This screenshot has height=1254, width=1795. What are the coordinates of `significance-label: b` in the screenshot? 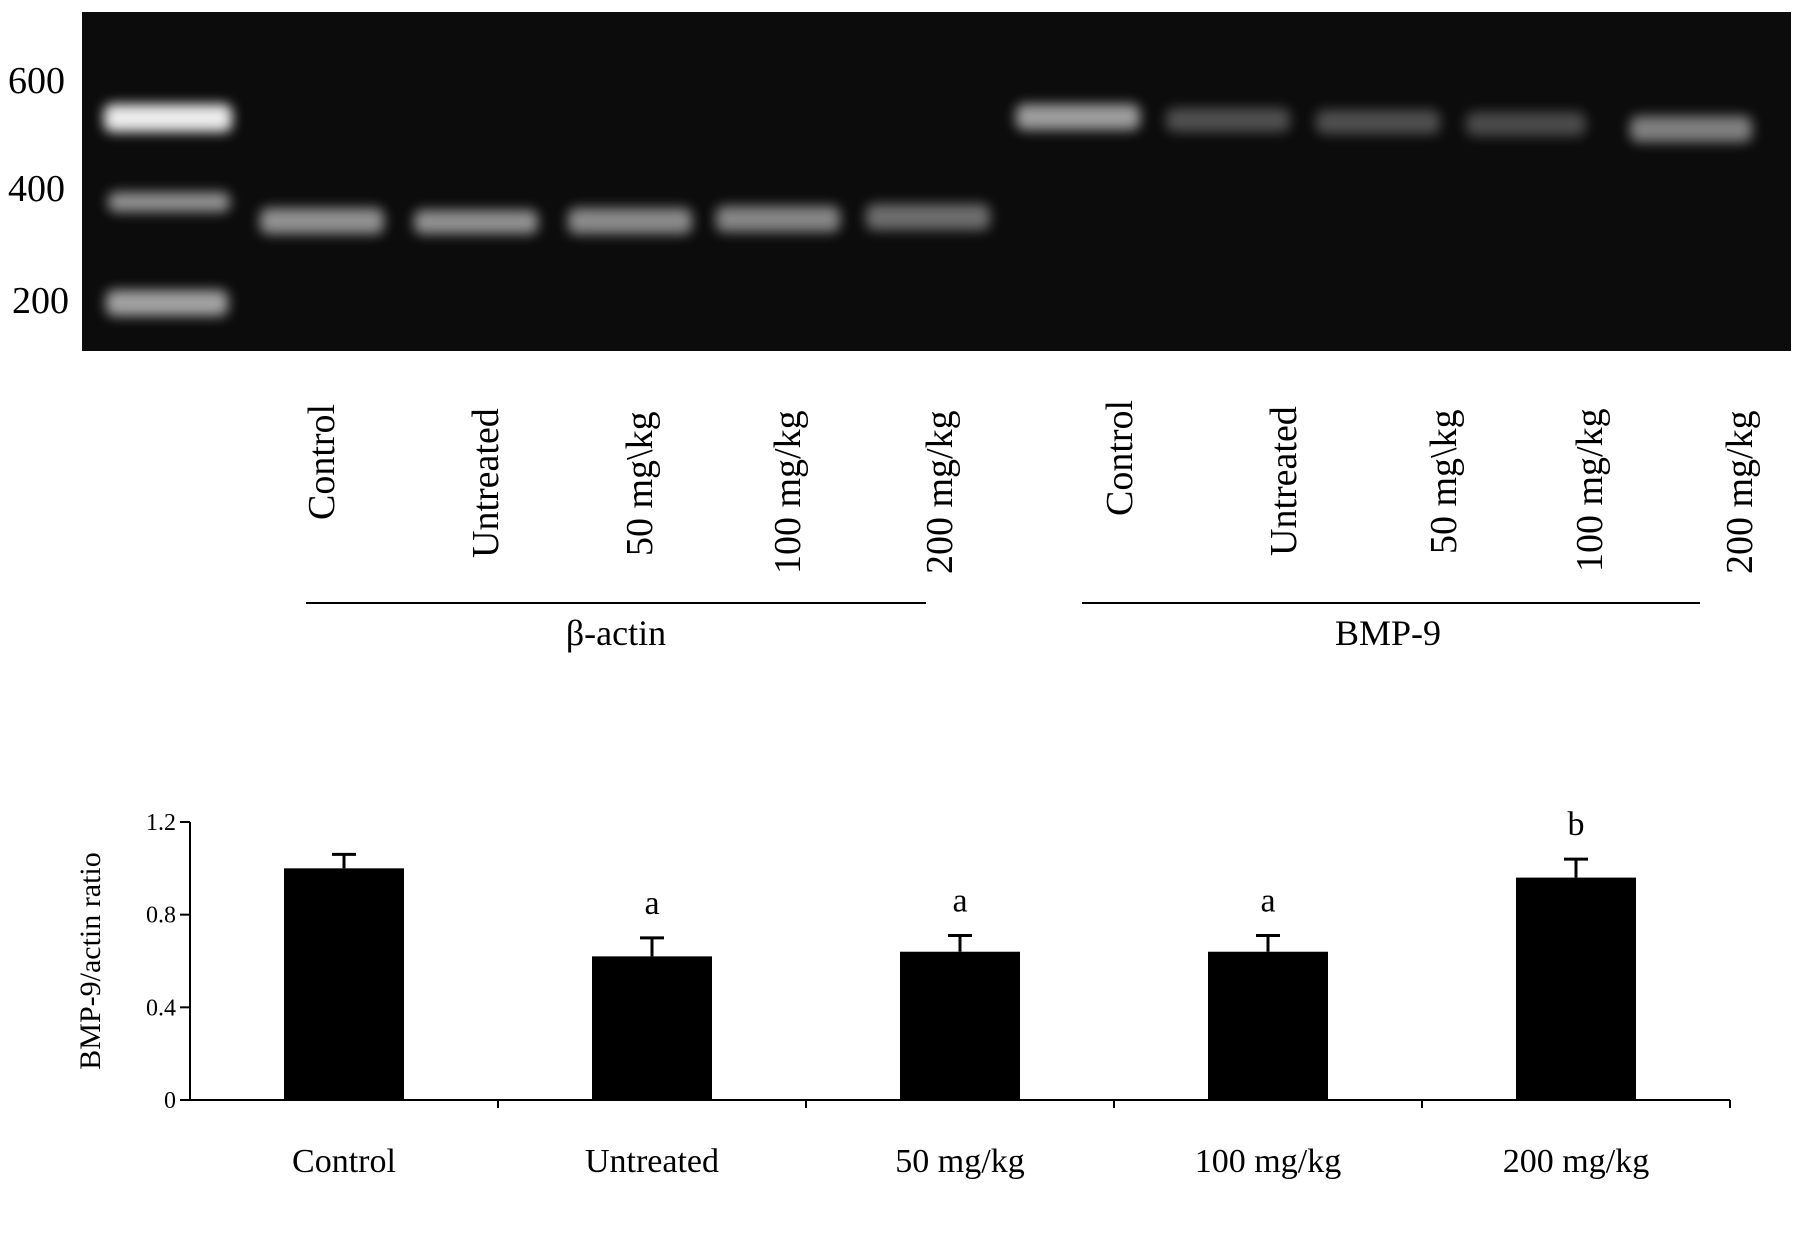 It's located at (1576, 824).